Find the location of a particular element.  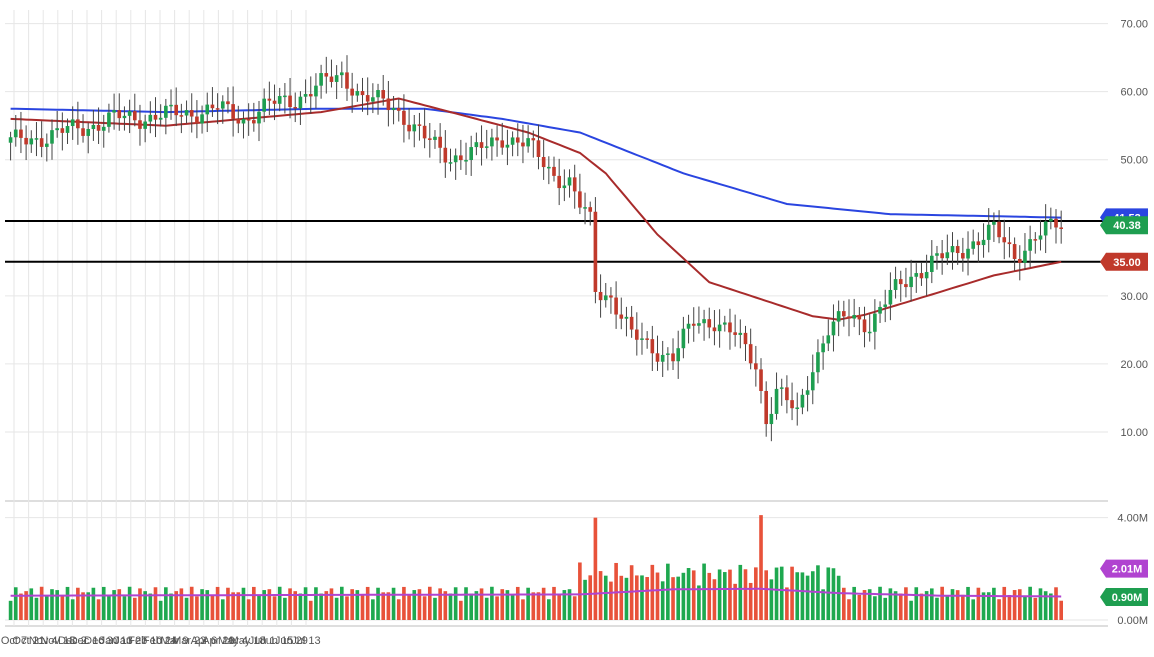

x-tick-label: Dec 30 is located at coordinates (101, 641).